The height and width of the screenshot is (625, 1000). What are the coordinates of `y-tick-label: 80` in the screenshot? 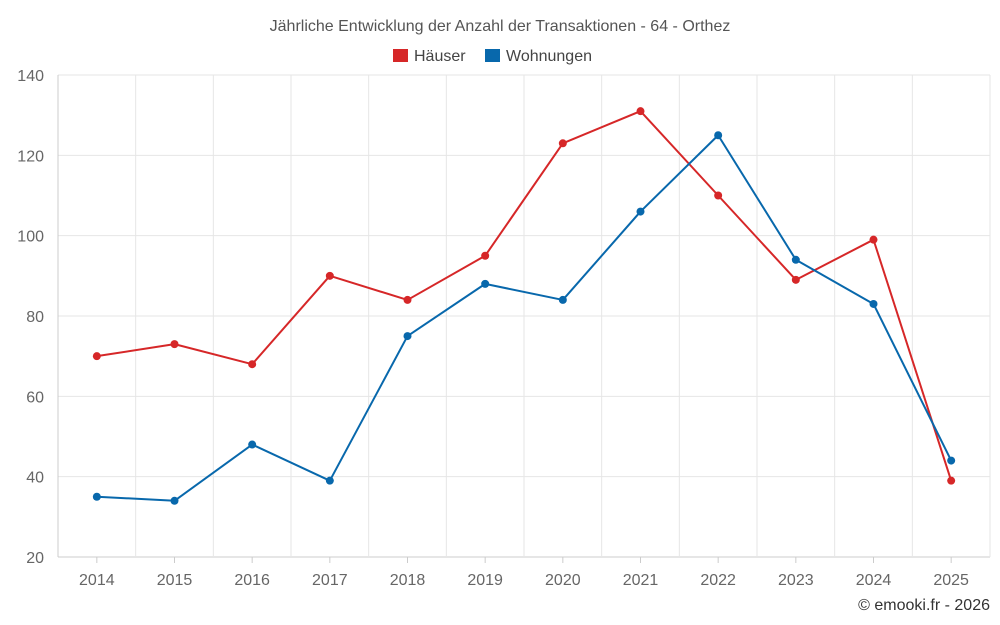 It's located at (35, 317).